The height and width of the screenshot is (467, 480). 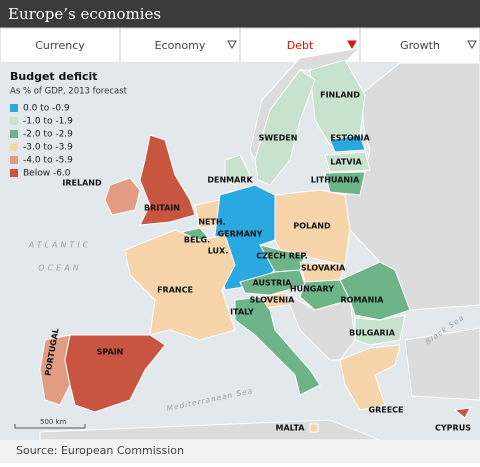 What do you see at coordinates (300, 45) in the screenshot?
I see `tab-label: Debt` at bounding box center [300, 45].